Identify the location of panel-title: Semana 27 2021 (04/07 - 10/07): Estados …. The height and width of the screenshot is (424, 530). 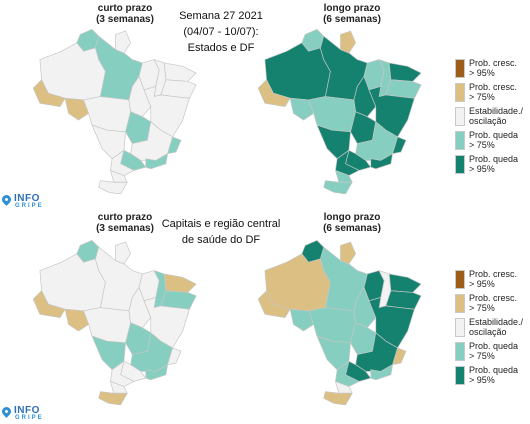
(221, 32).